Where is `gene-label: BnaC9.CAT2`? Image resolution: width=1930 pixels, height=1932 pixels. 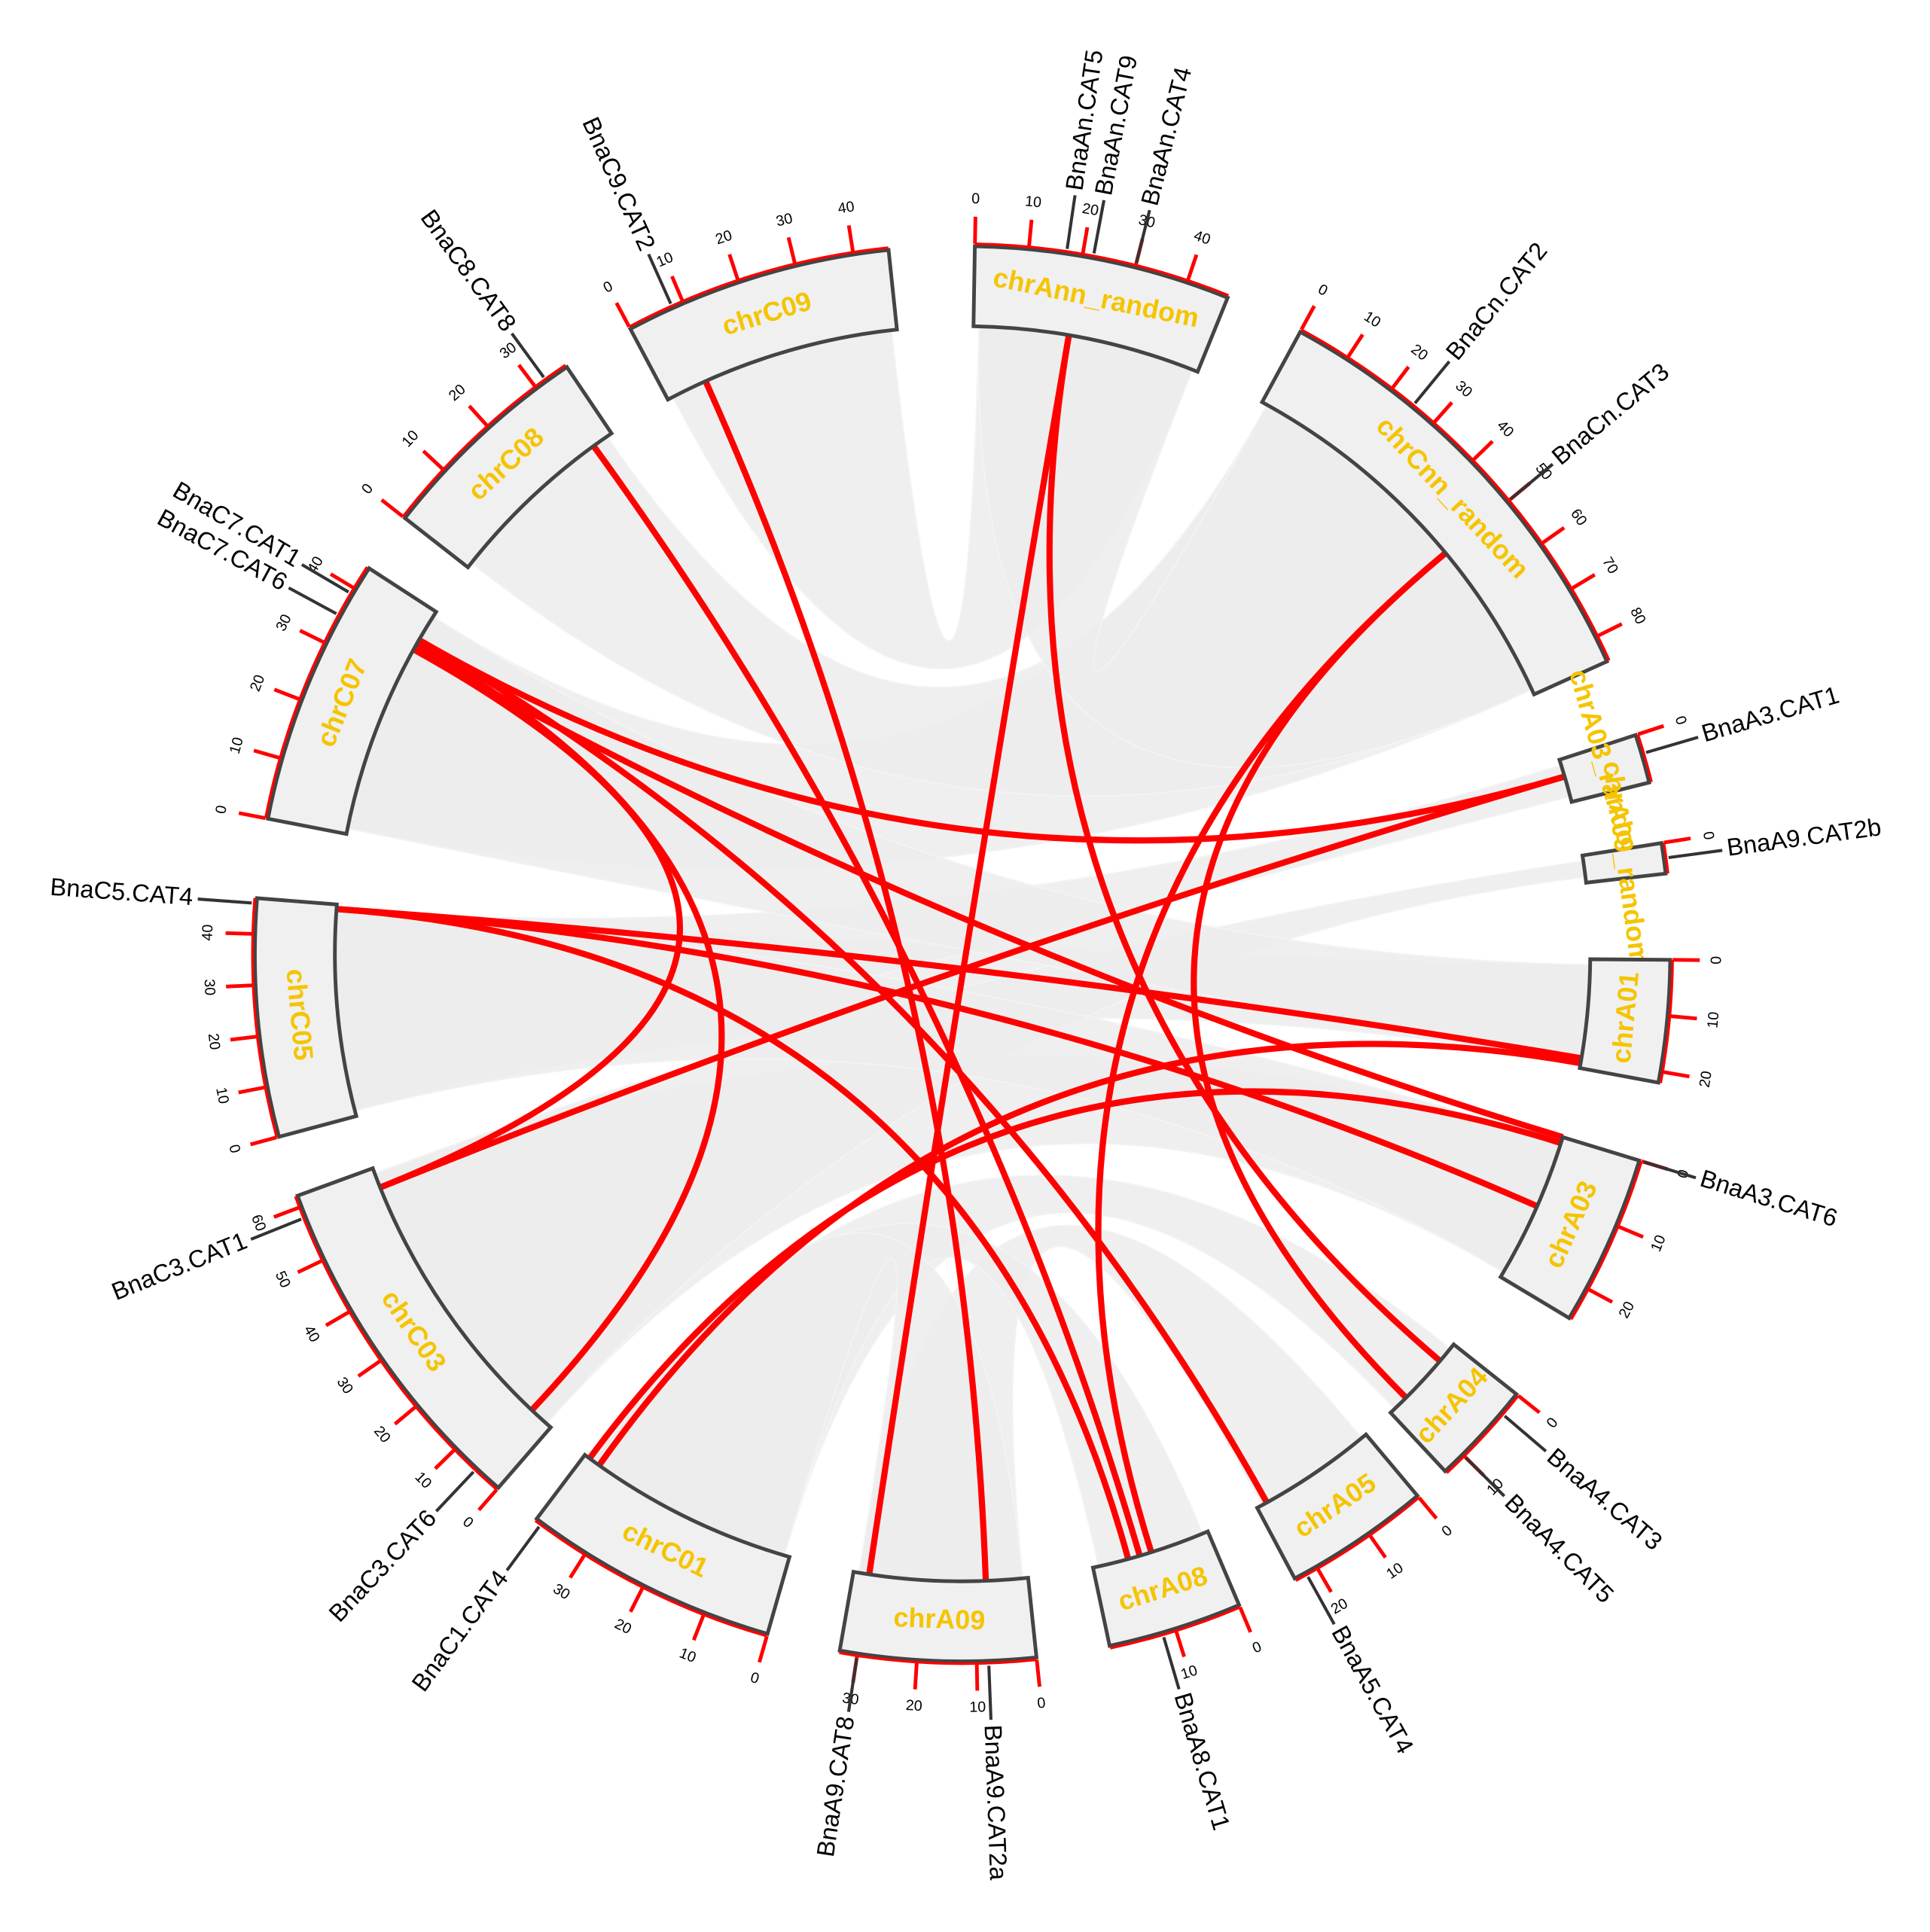 gene-label: BnaC9.CAT2 is located at coordinates (619, 184).